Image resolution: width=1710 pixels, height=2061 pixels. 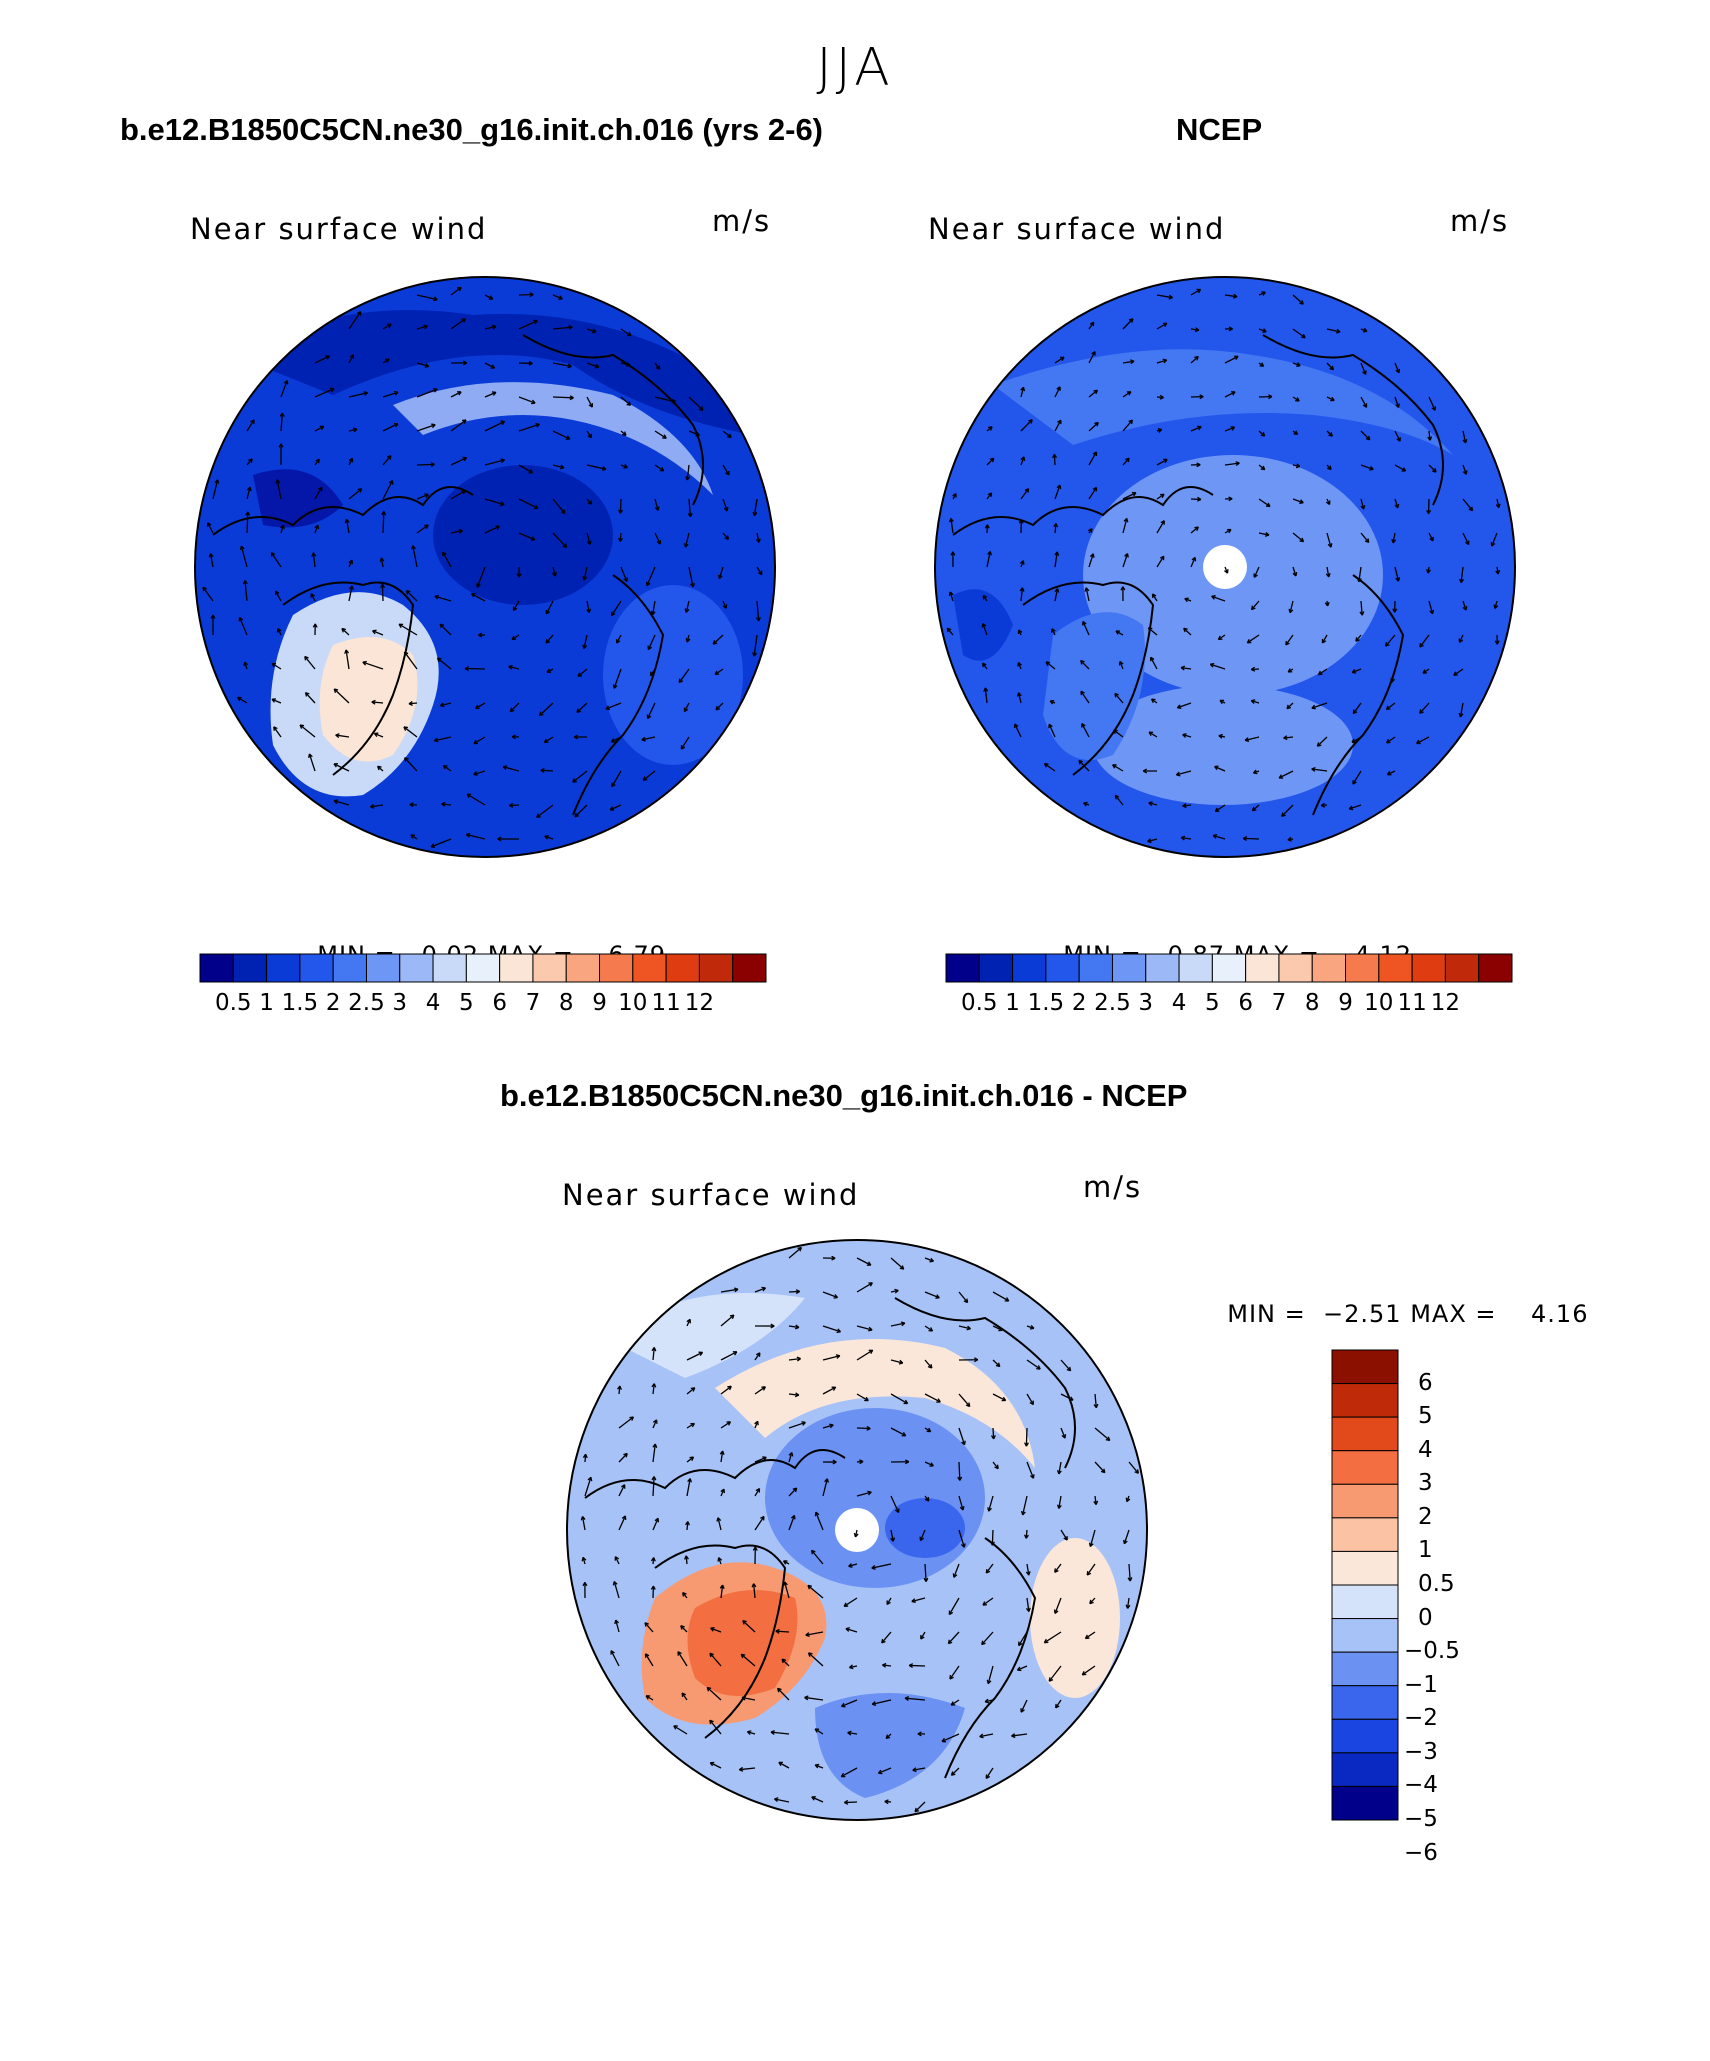 What do you see at coordinates (860, 1529) in the screenshot?
I see `panel3-wind-vectors` at bounding box center [860, 1529].